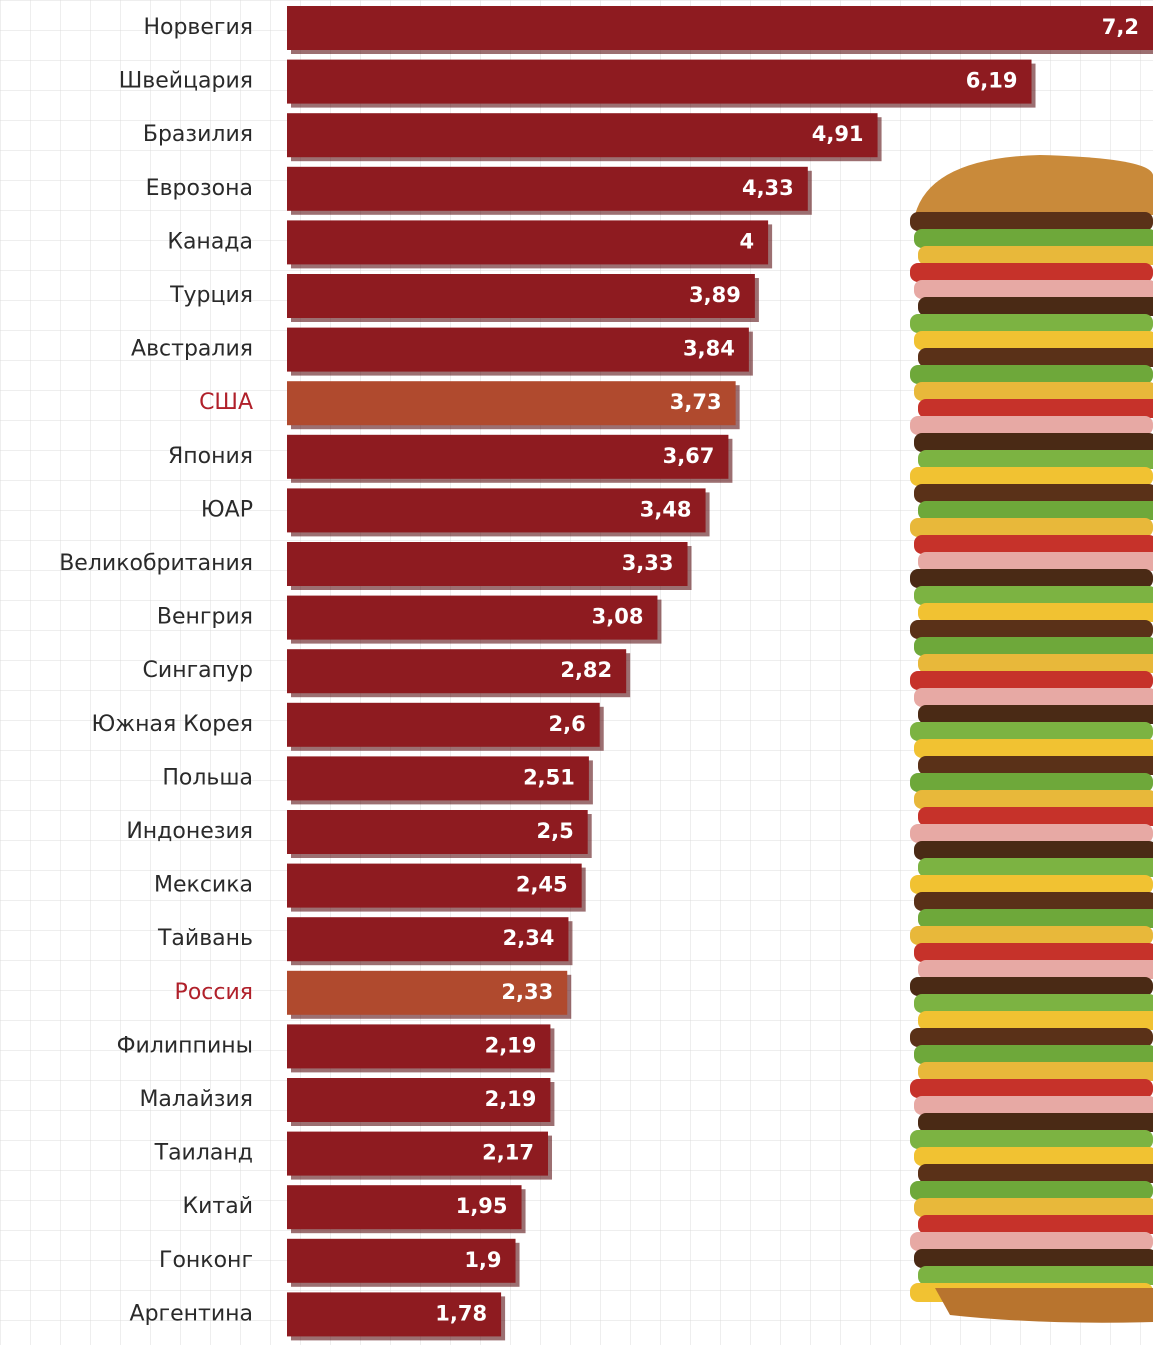 This screenshot has height=1345, width=1153. I want to click on category-label: ЮАР, so click(227, 509).